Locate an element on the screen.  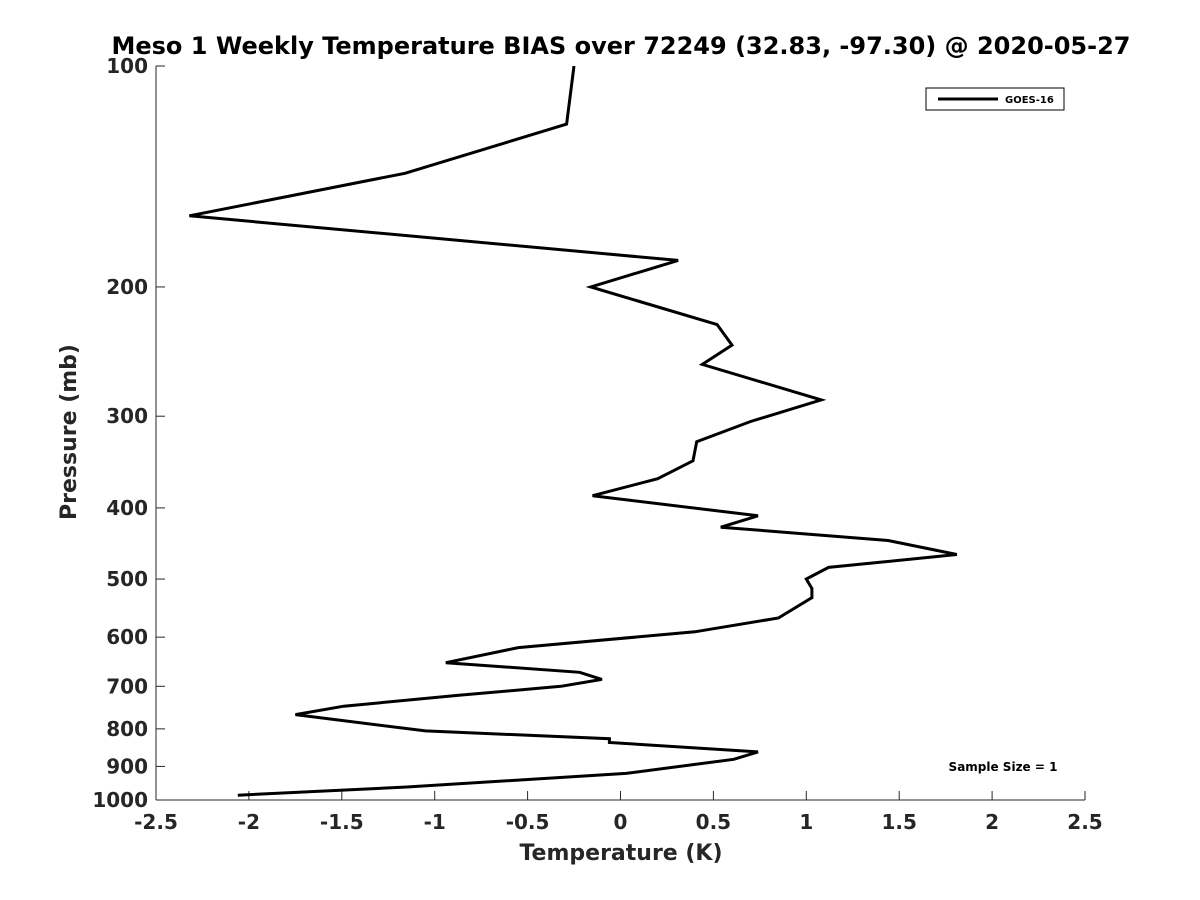
y-tick-label: 600 is located at coordinates (127, 637).